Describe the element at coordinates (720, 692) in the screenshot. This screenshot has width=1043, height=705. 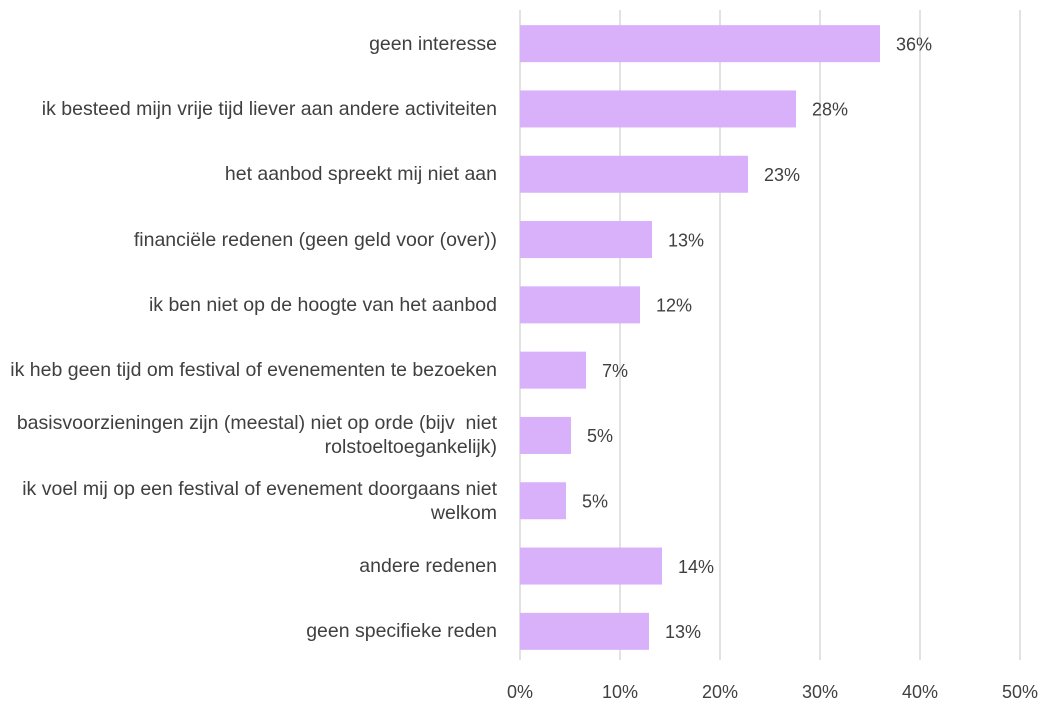
I see `x-tick-label: 20%` at that location.